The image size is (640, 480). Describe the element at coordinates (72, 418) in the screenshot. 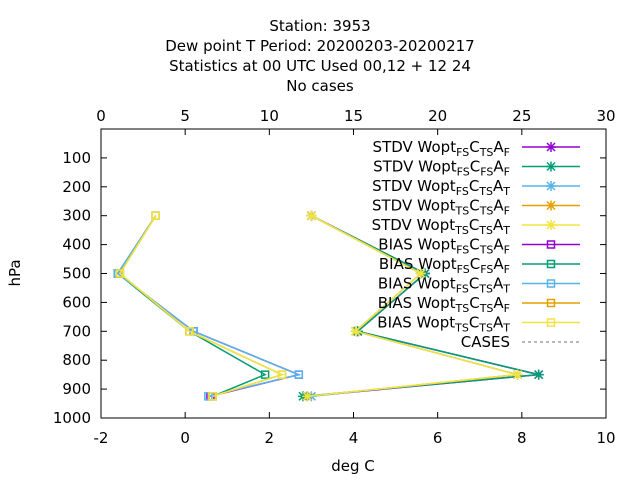

I see `y-tick-label: 1000` at that location.